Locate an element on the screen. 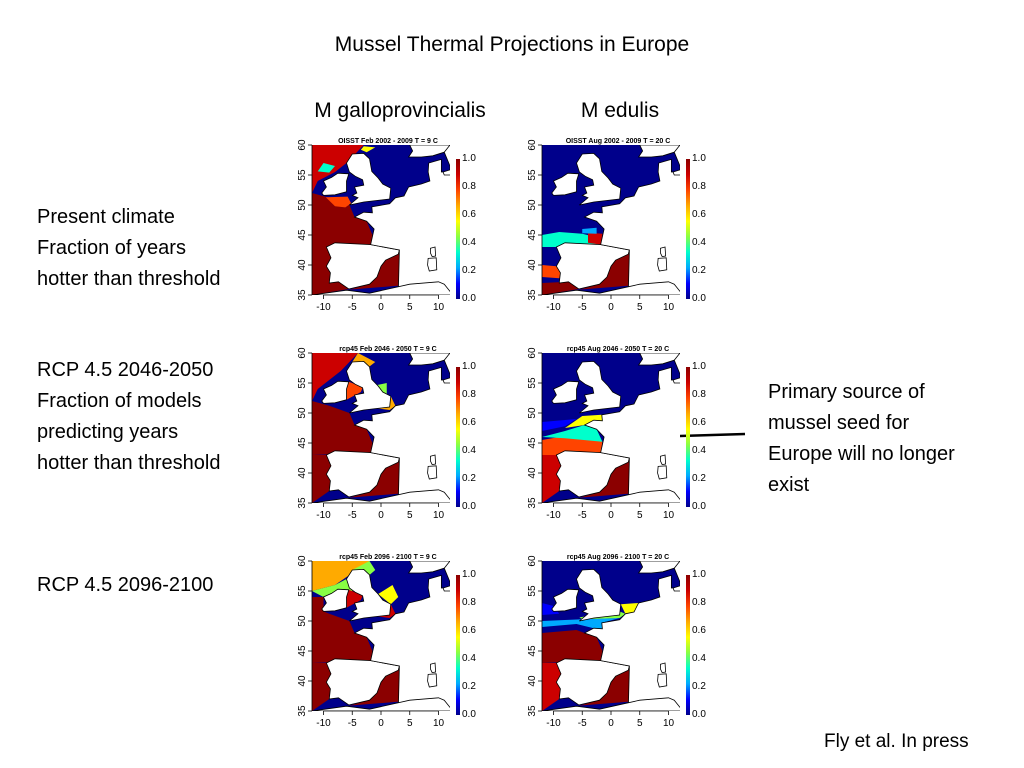 The image size is (1024, 768). y-tick-label: 35 is located at coordinates (532, 295).